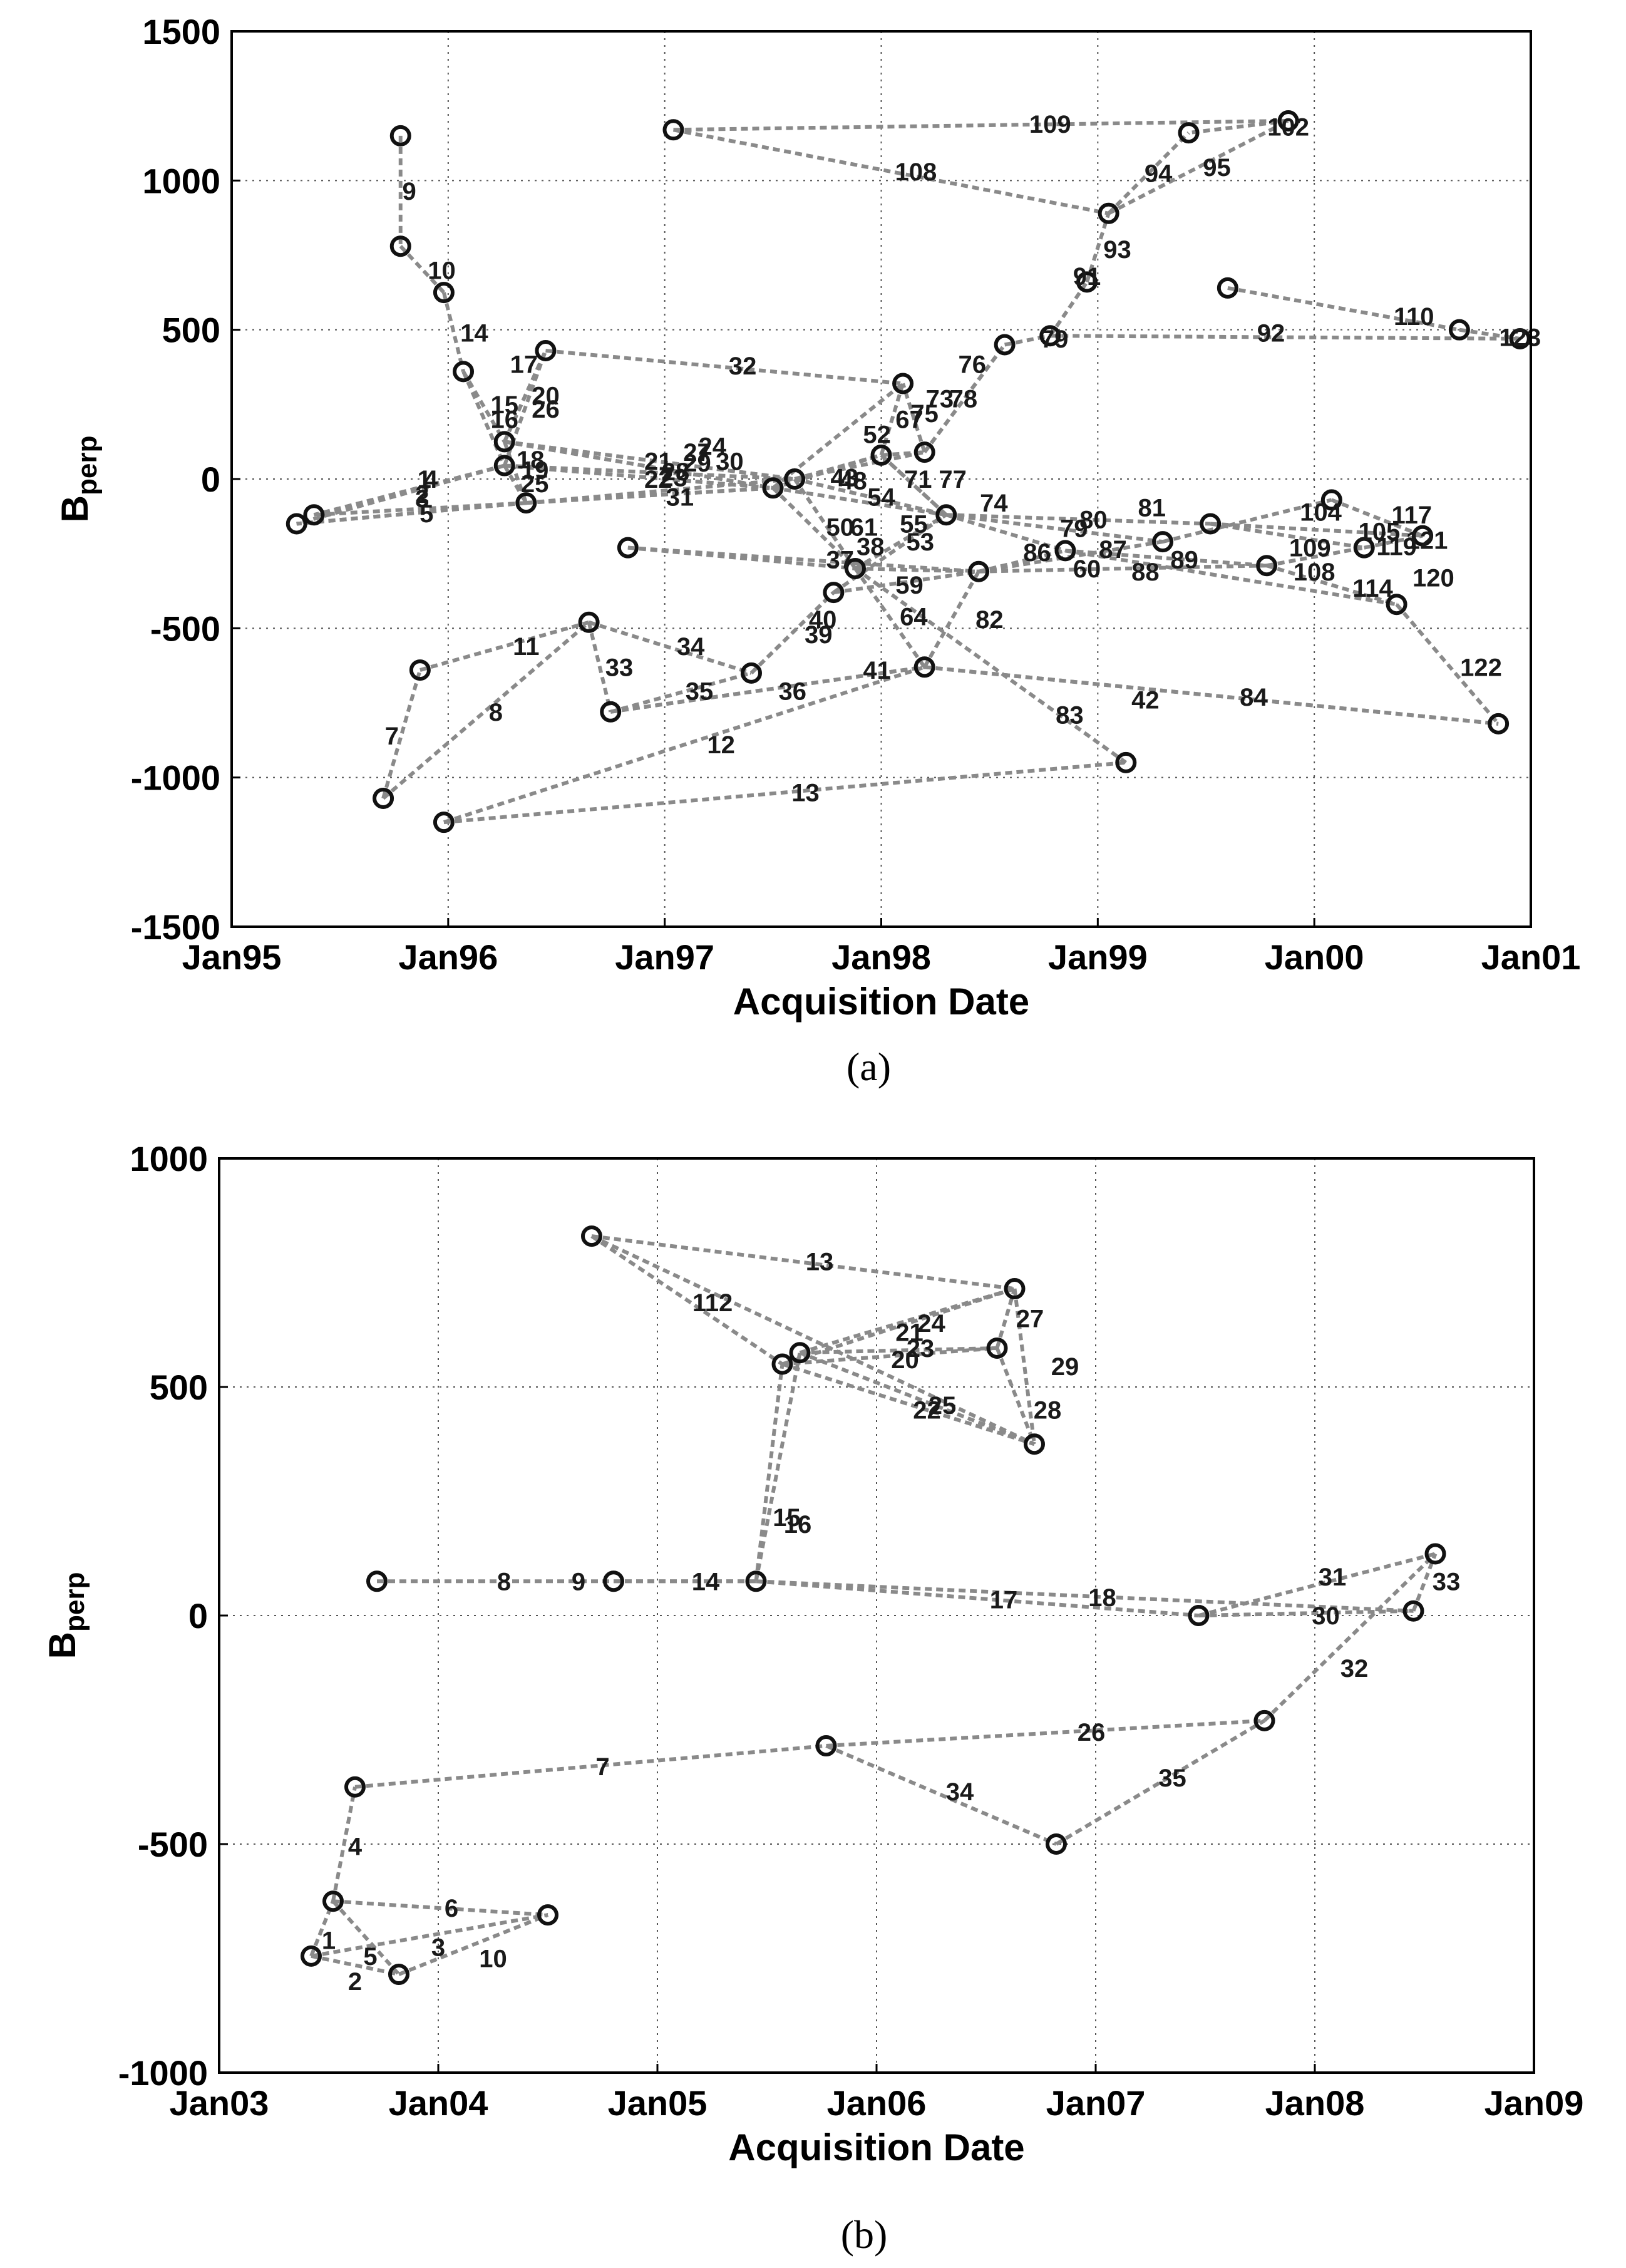  I want to click on edge-label: 76, so click(973, 364).